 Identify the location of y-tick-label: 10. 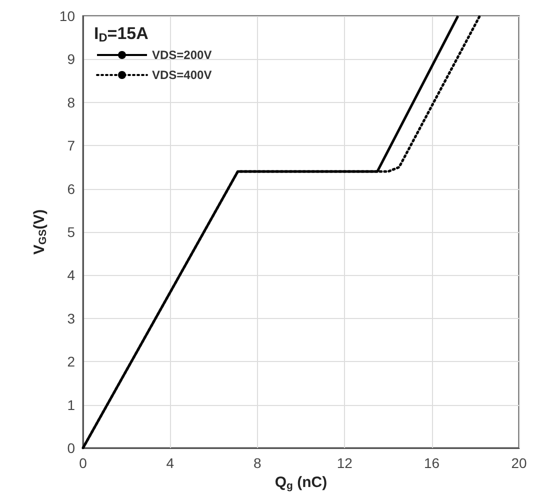
(67, 16).